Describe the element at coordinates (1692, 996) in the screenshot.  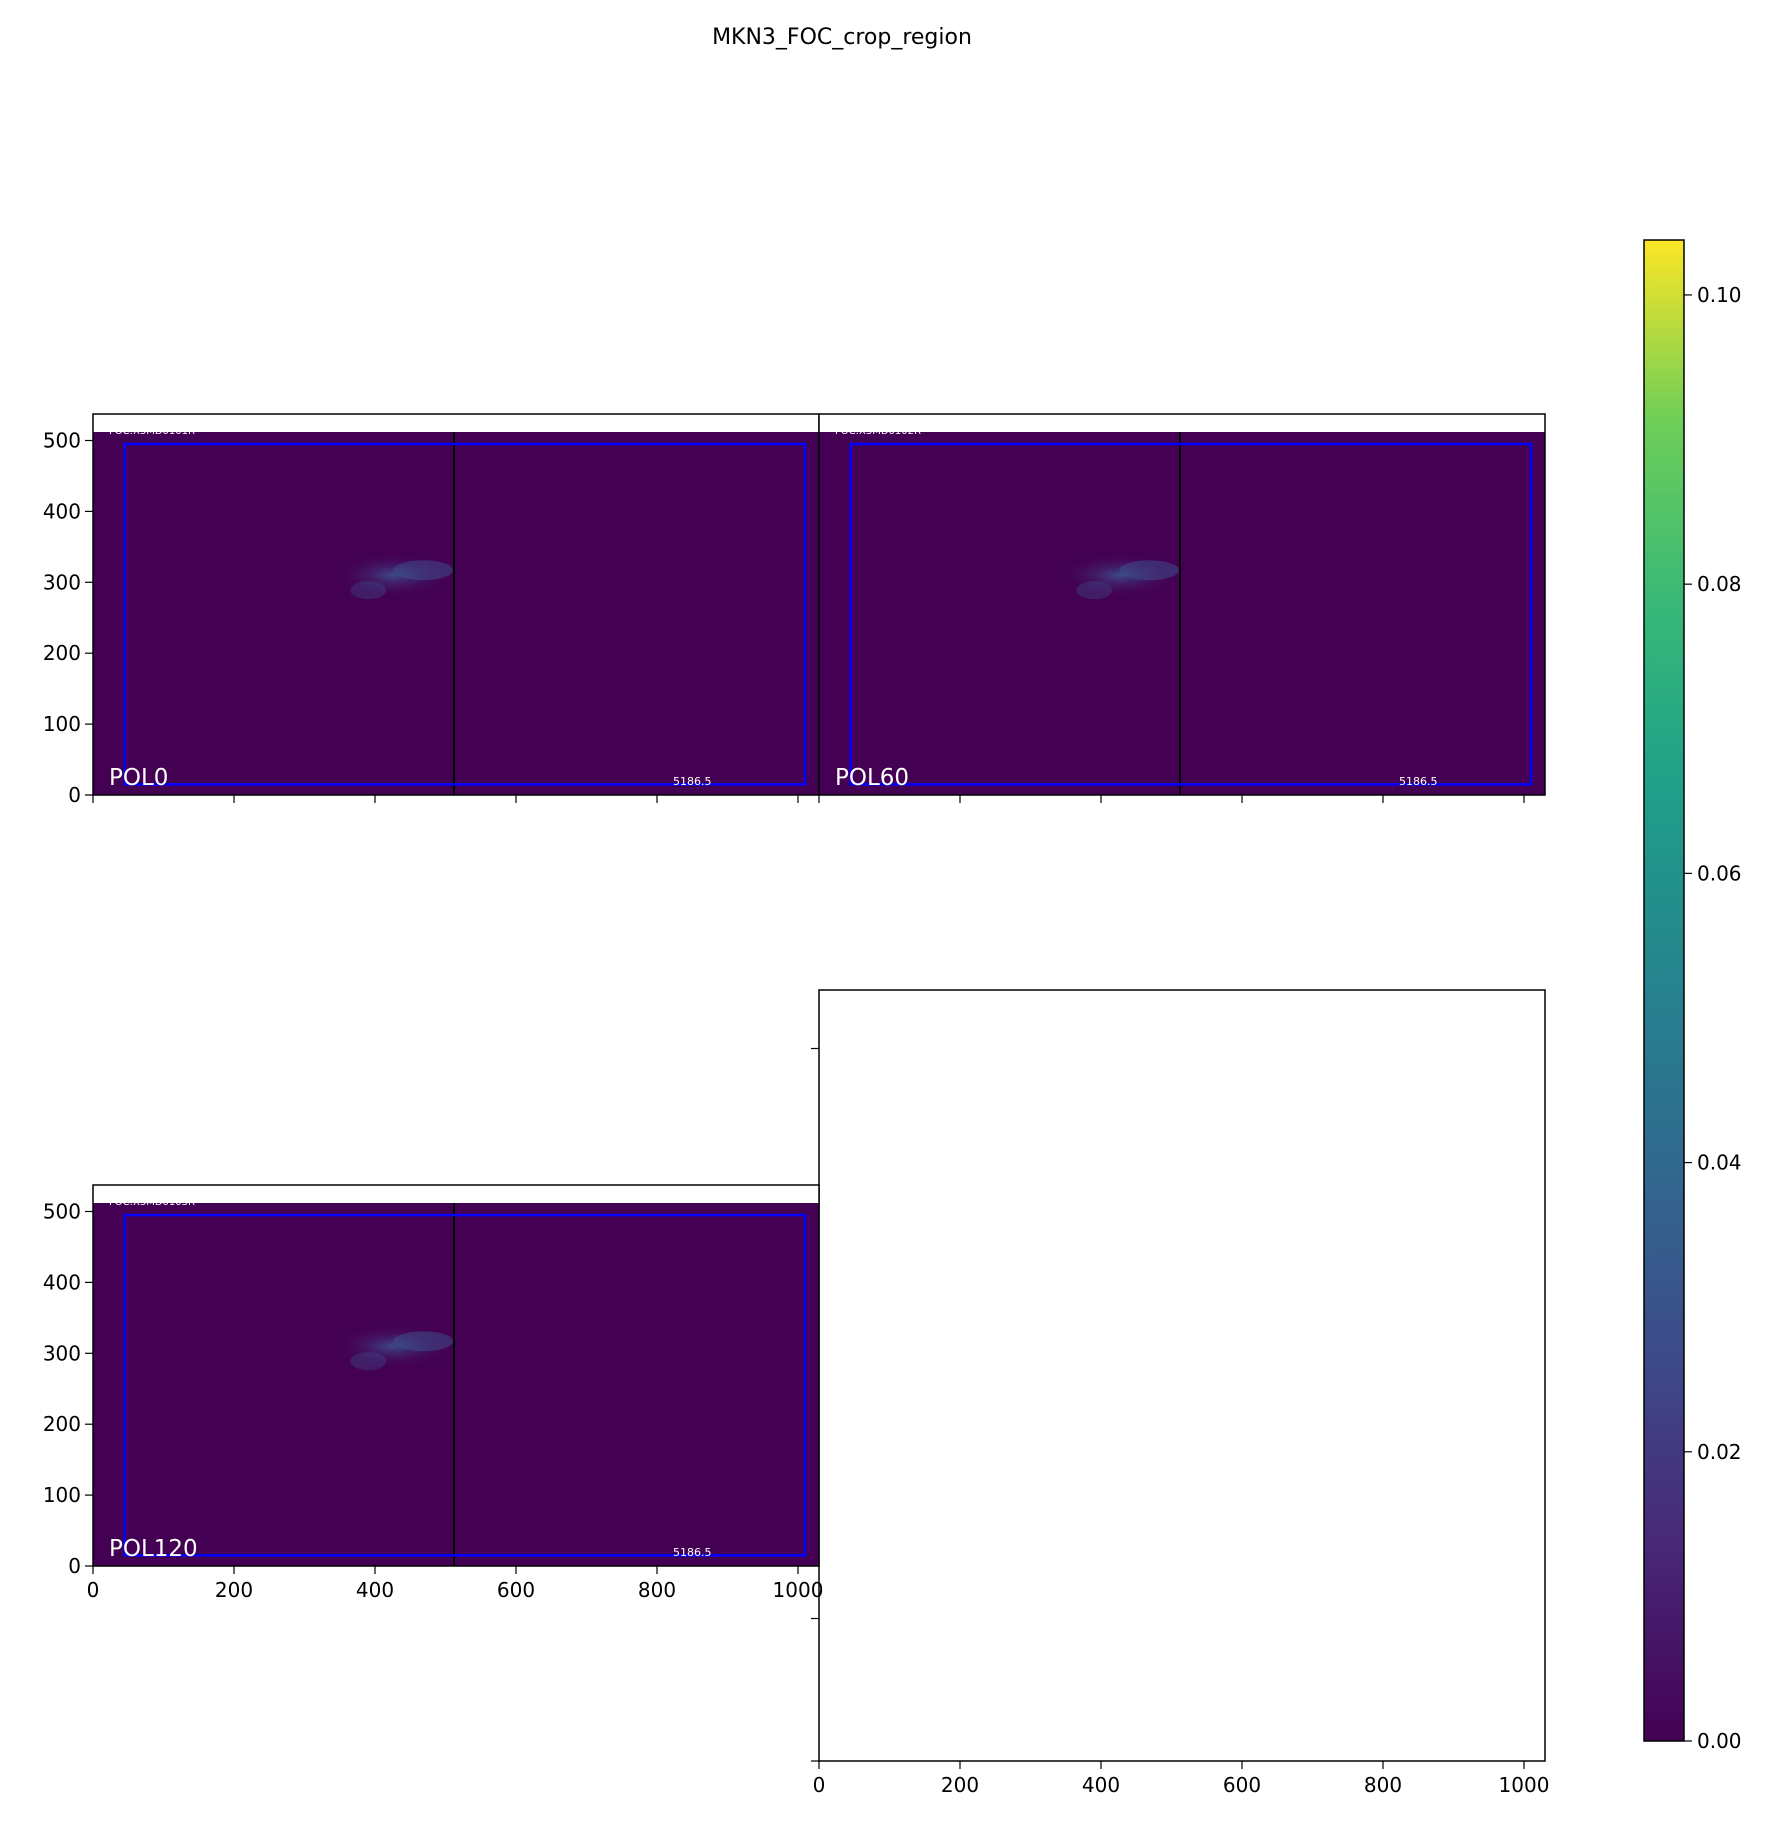
I see `colorbar: 0.00 0.02 0.04 0.06 0.08 0.10` at that location.